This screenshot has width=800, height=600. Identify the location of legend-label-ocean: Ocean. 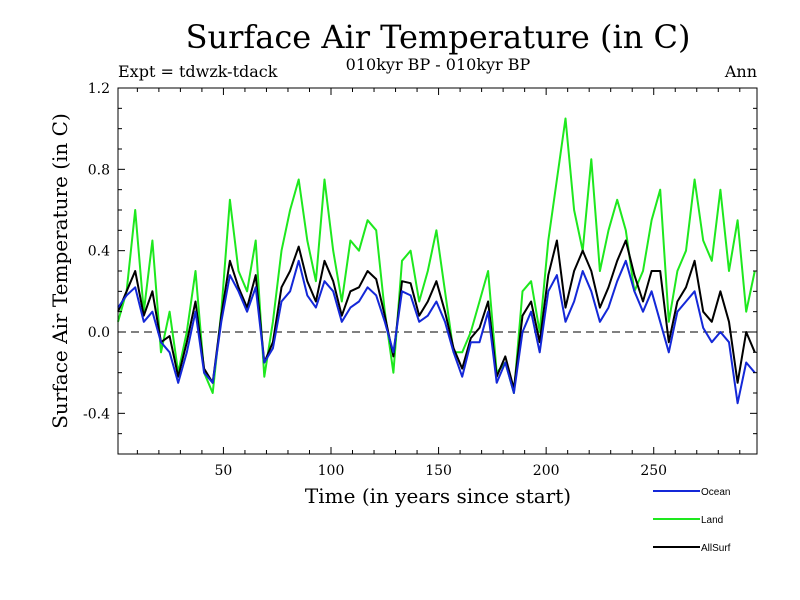
(715, 492).